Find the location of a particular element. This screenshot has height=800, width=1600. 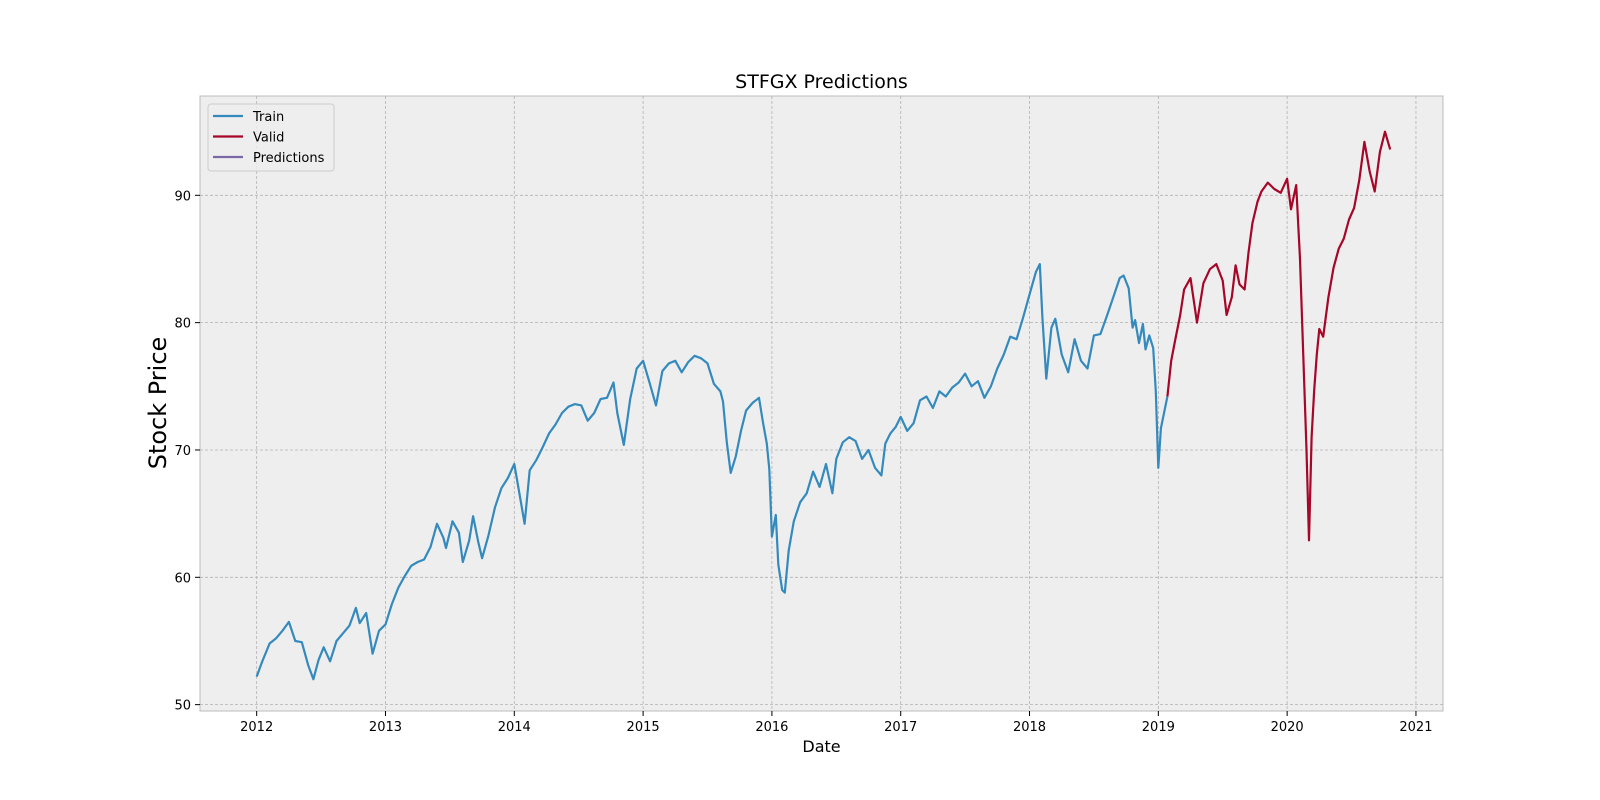

x-axis-title: Date is located at coordinates (821, 746).